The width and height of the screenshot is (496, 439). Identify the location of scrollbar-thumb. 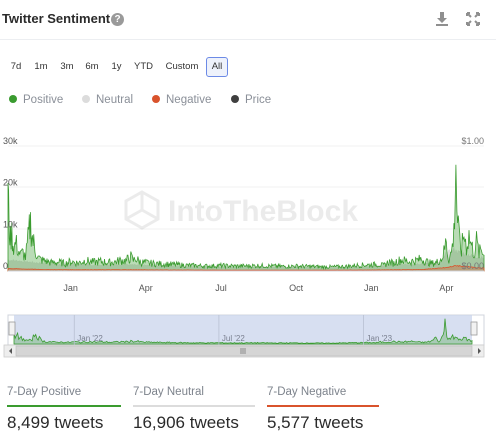
(244, 351).